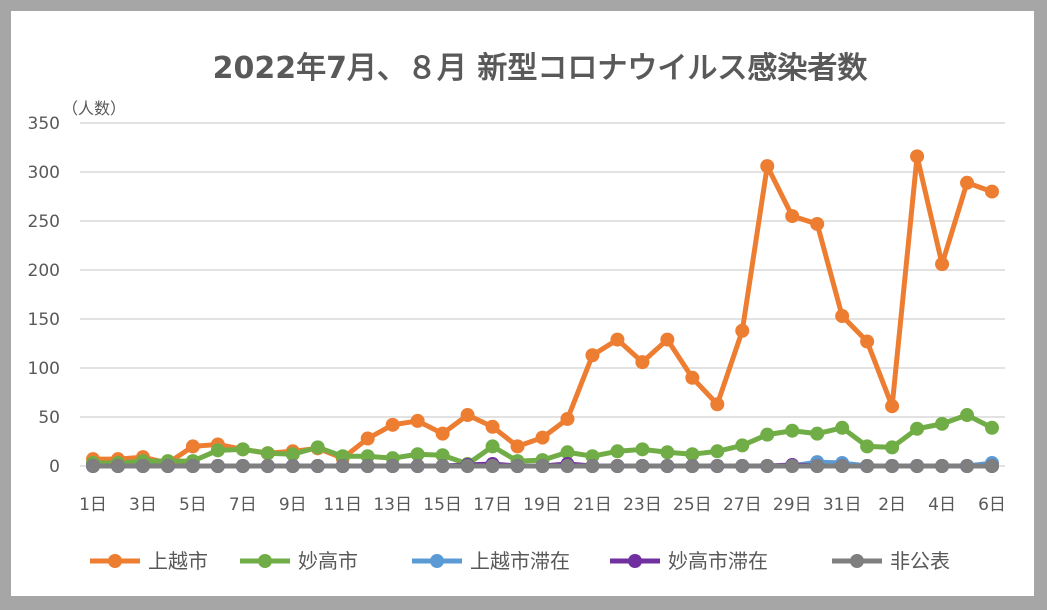  I want to click on x-tick-label: 21日, so click(592, 505).